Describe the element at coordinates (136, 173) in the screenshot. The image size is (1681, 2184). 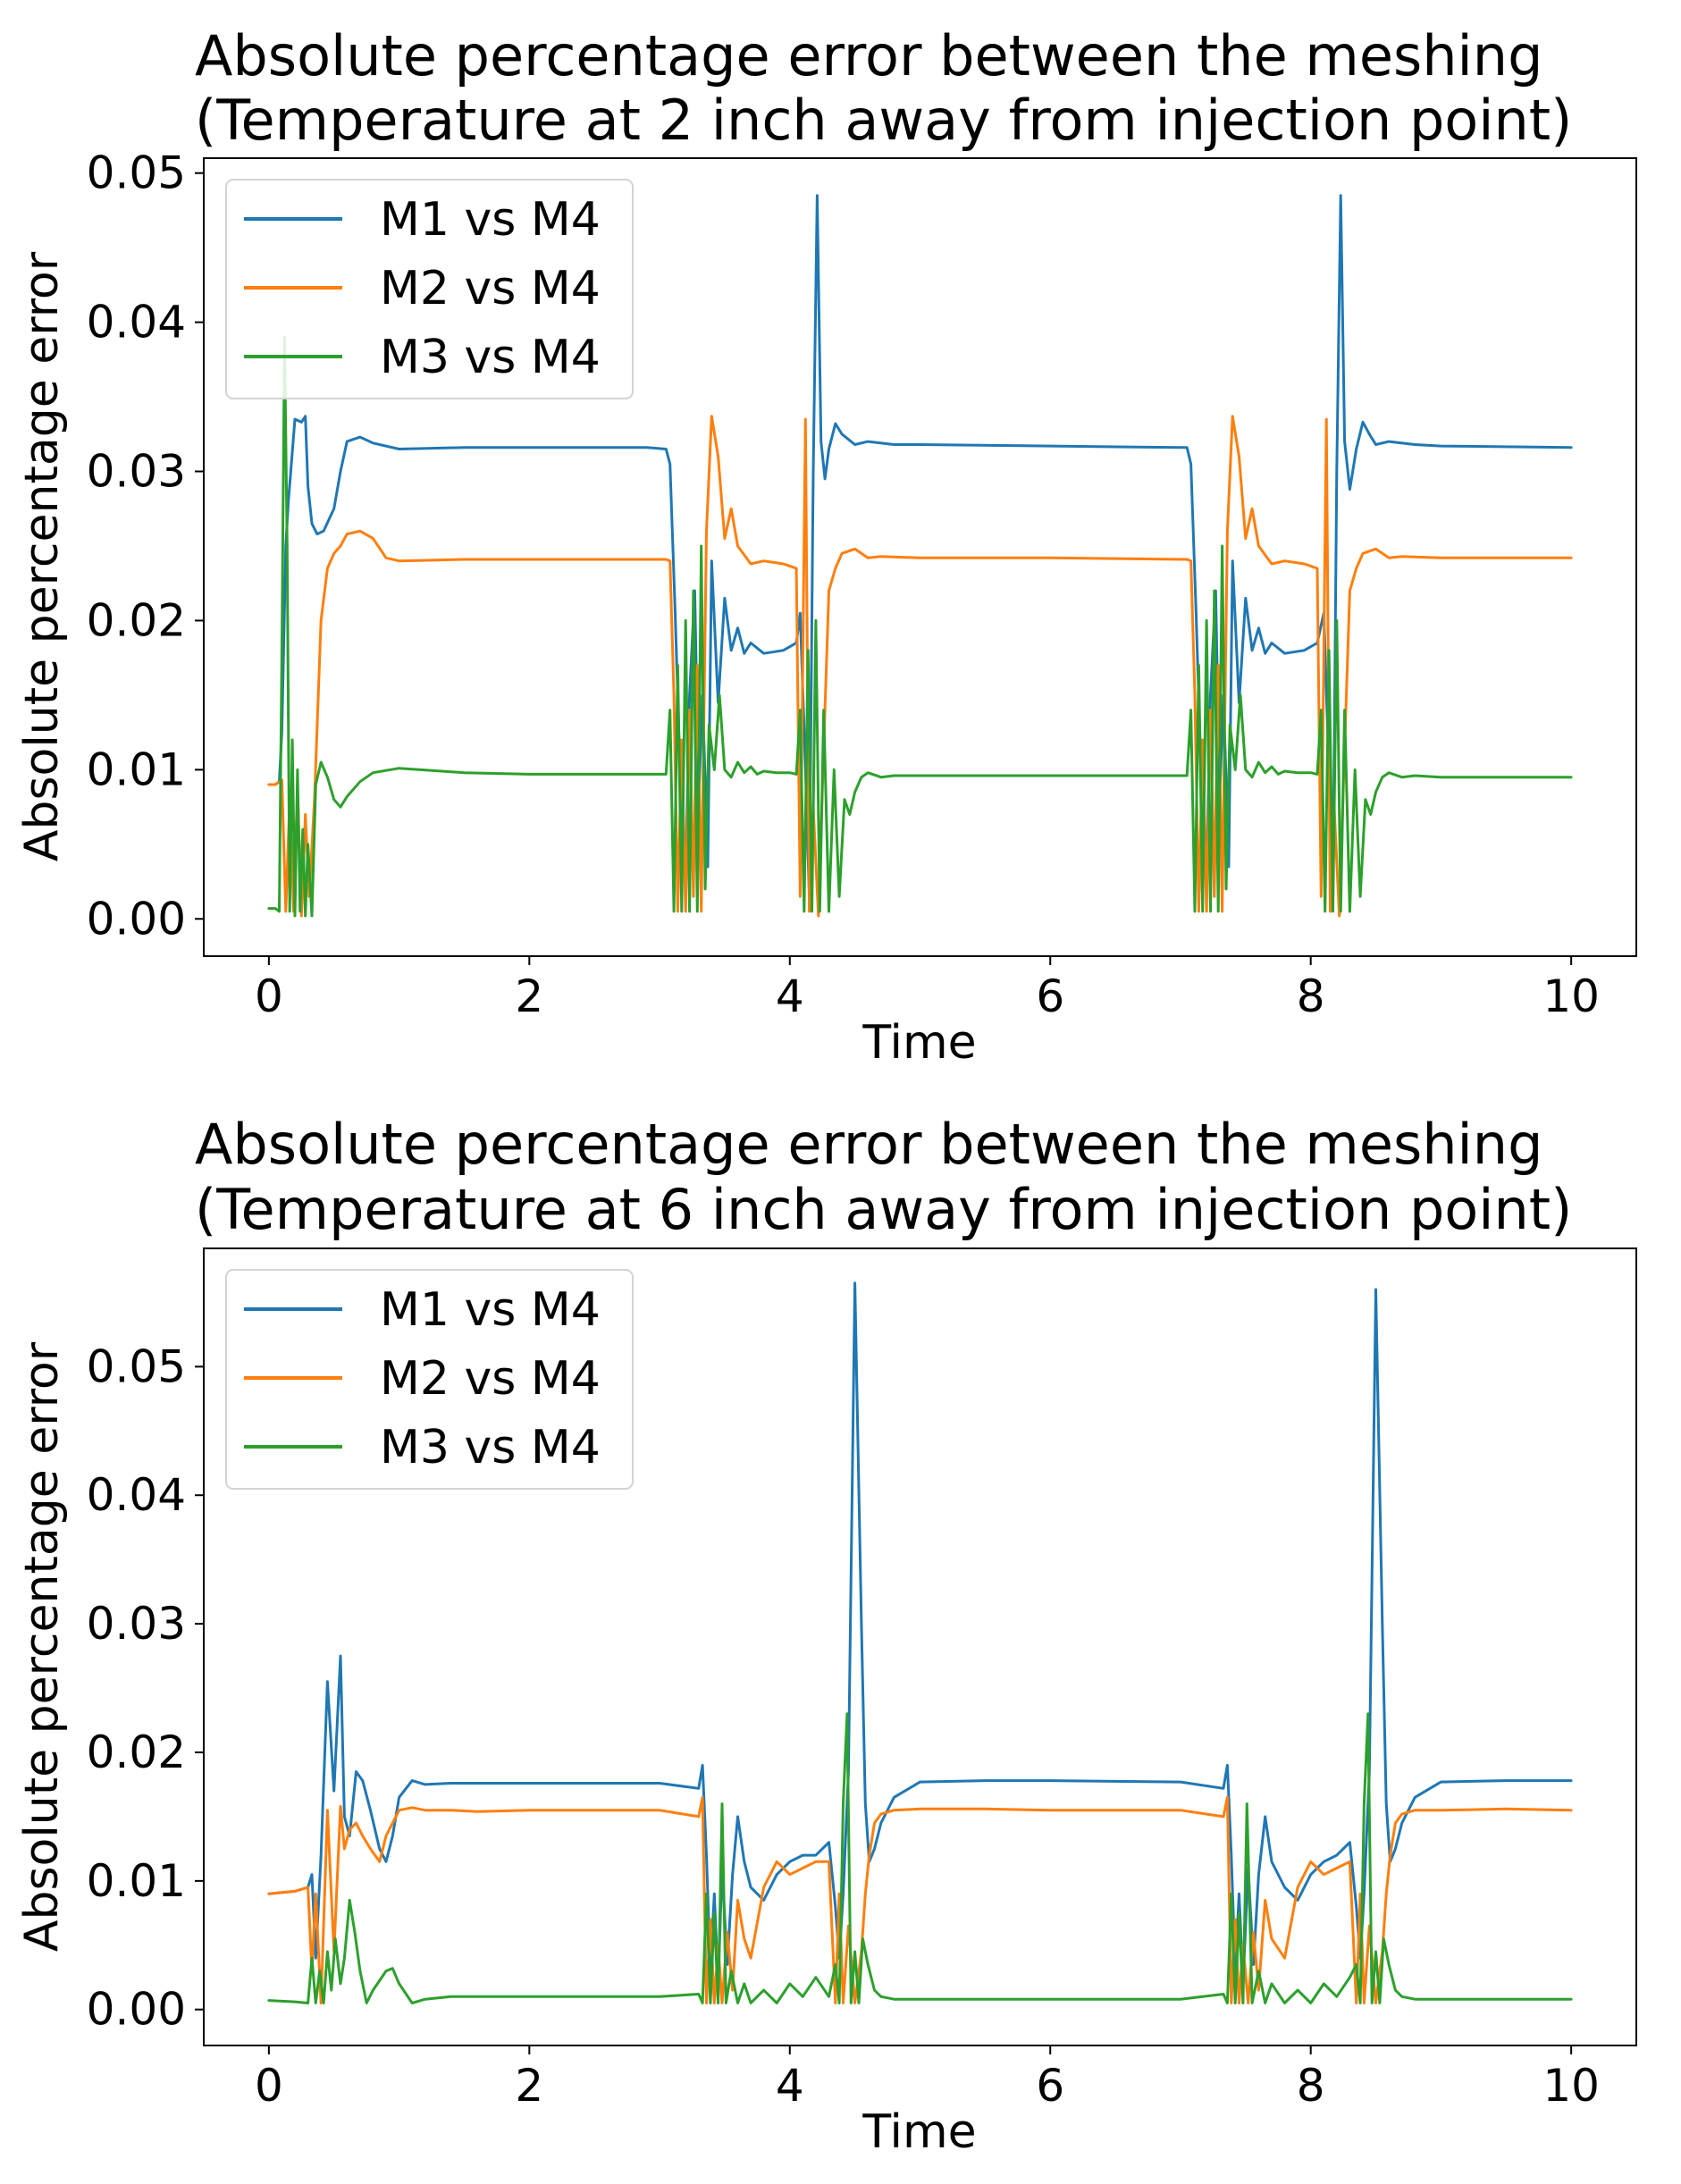
I see `chart-1-y-tick-label: 0.05` at that location.